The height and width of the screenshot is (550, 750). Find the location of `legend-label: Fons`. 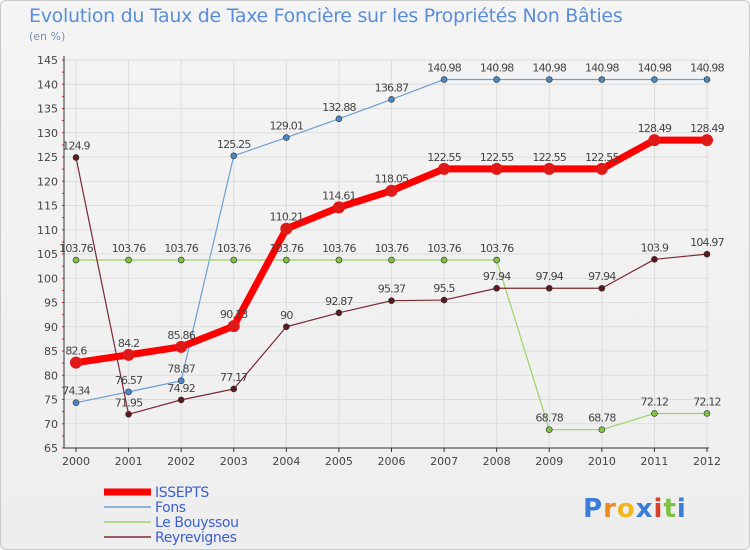

legend-label: Fons is located at coordinates (170, 508).